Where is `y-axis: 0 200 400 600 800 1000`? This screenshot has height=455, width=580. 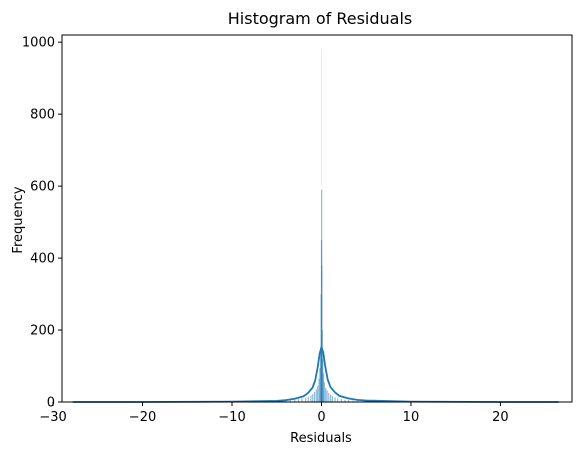
y-axis: 0 200 400 600 800 1000 is located at coordinates (42, 223).